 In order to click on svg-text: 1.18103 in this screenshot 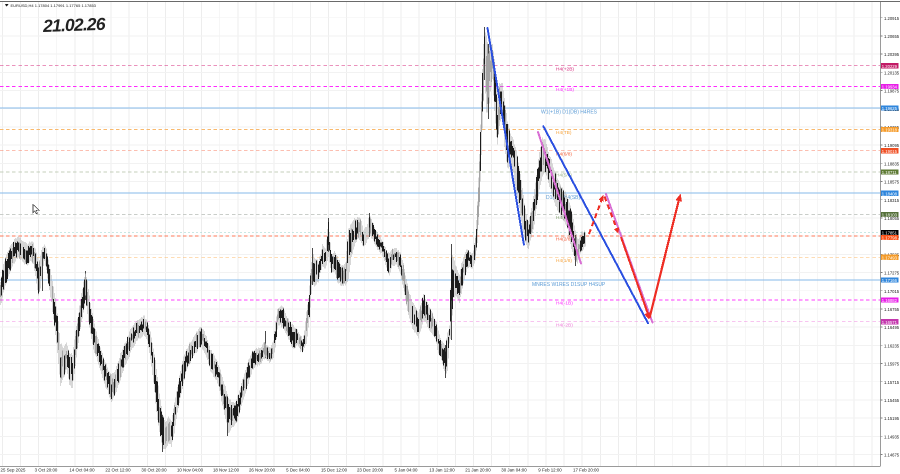, I will do `click(890, 215)`.